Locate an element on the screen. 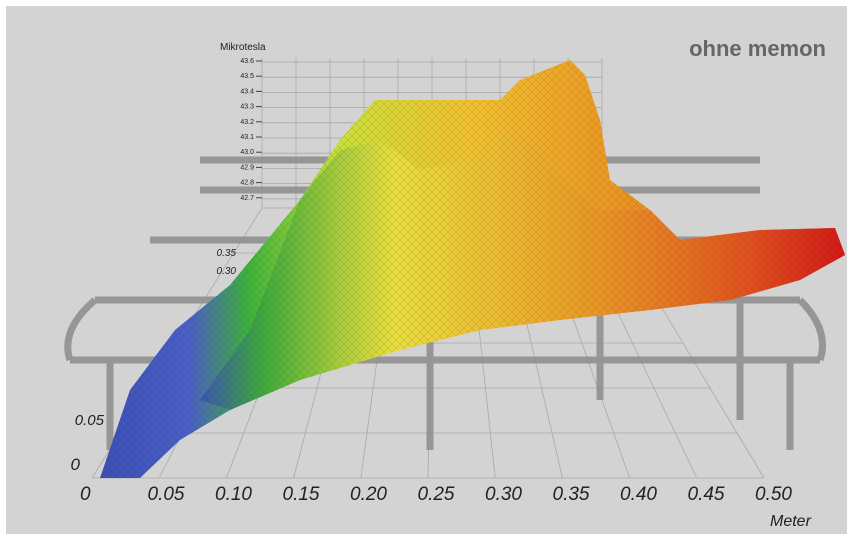 The width and height of the screenshot is (853, 540). z-tick-label: 43.3 is located at coordinates (247, 107).